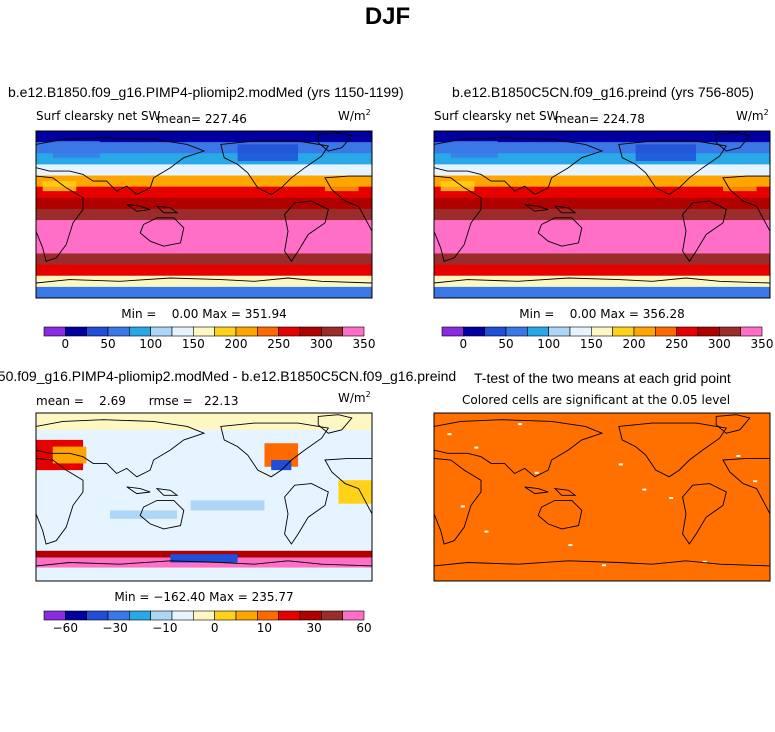 Image resolution: width=775 pixels, height=732 pixels. What do you see at coordinates (363, 628) in the screenshot?
I see `colorbar-tick-label: 60` at bounding box center [363, 628].